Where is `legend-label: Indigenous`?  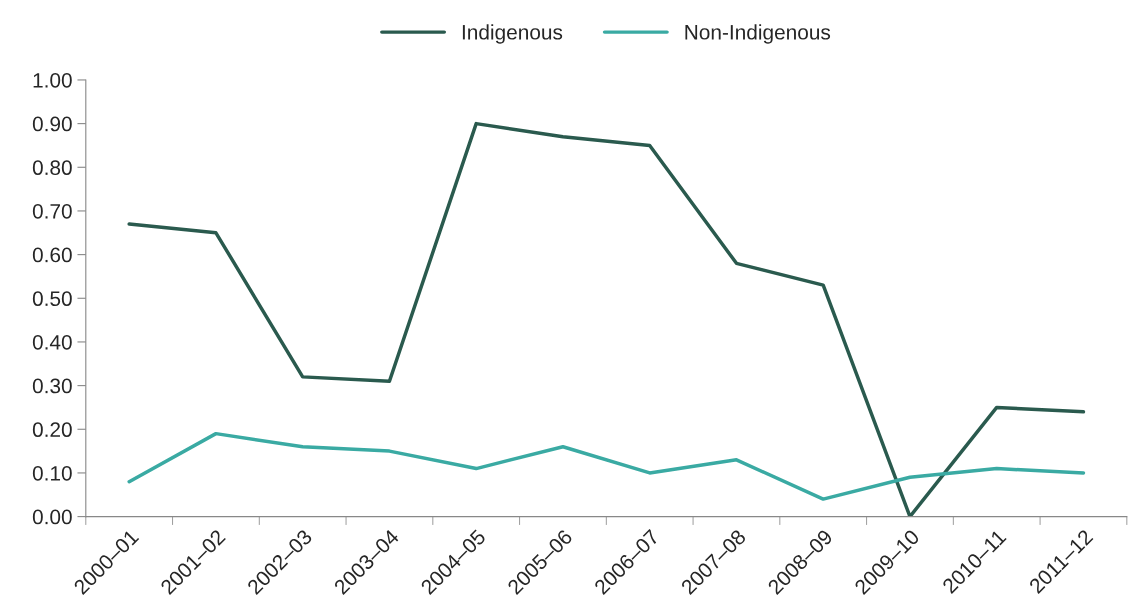 legend-label: Indigenous is located at coordinates (512, 34).